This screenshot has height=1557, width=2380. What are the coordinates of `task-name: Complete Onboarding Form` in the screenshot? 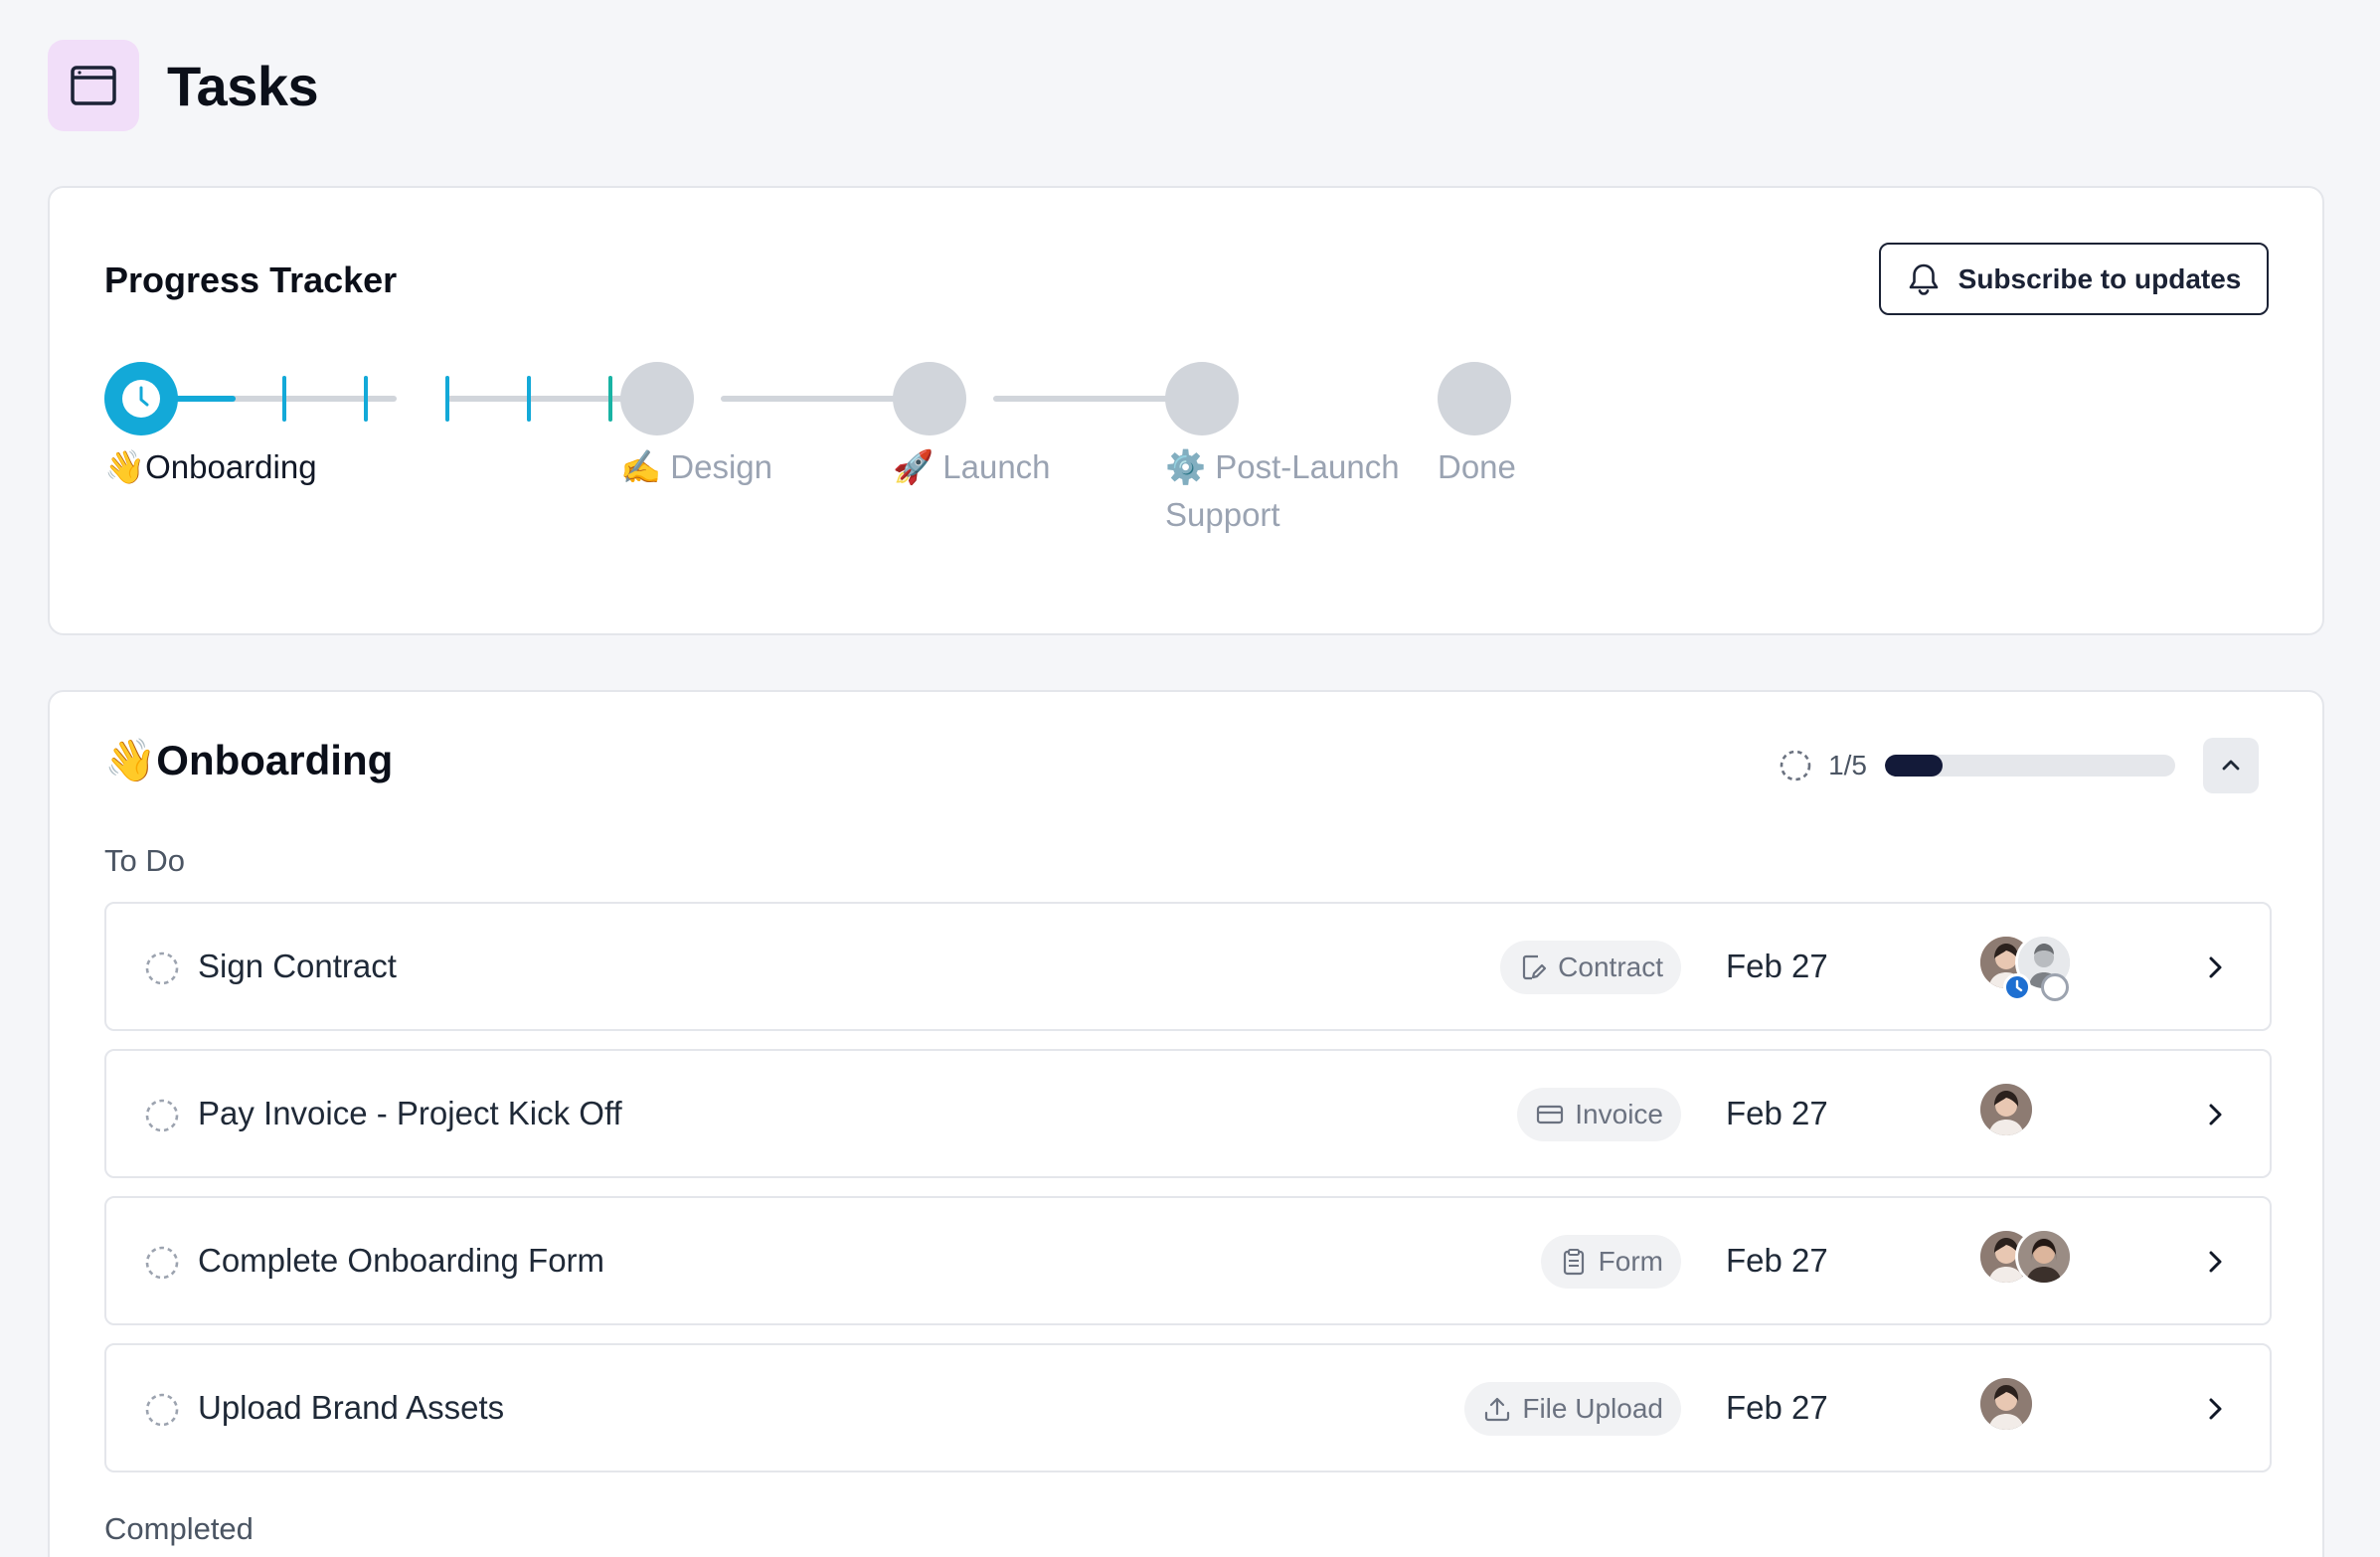 It's located at (401, 1260).